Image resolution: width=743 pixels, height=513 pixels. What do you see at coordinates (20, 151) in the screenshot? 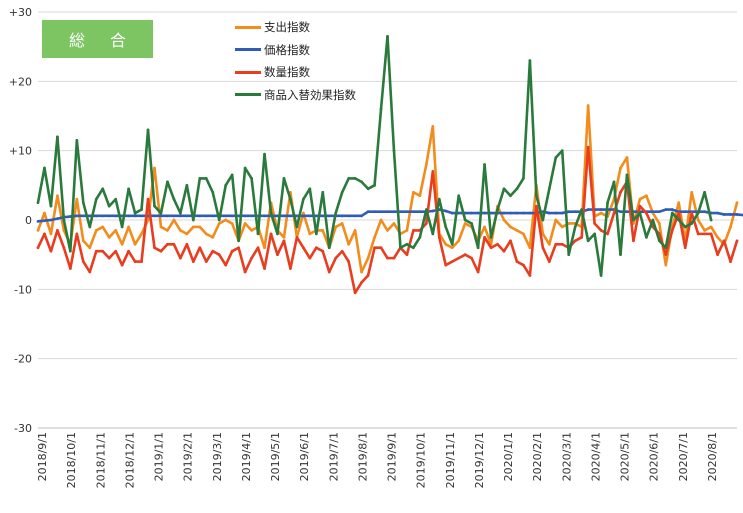
I see `y-tick-label: +10` at bounding box center [20, 151].